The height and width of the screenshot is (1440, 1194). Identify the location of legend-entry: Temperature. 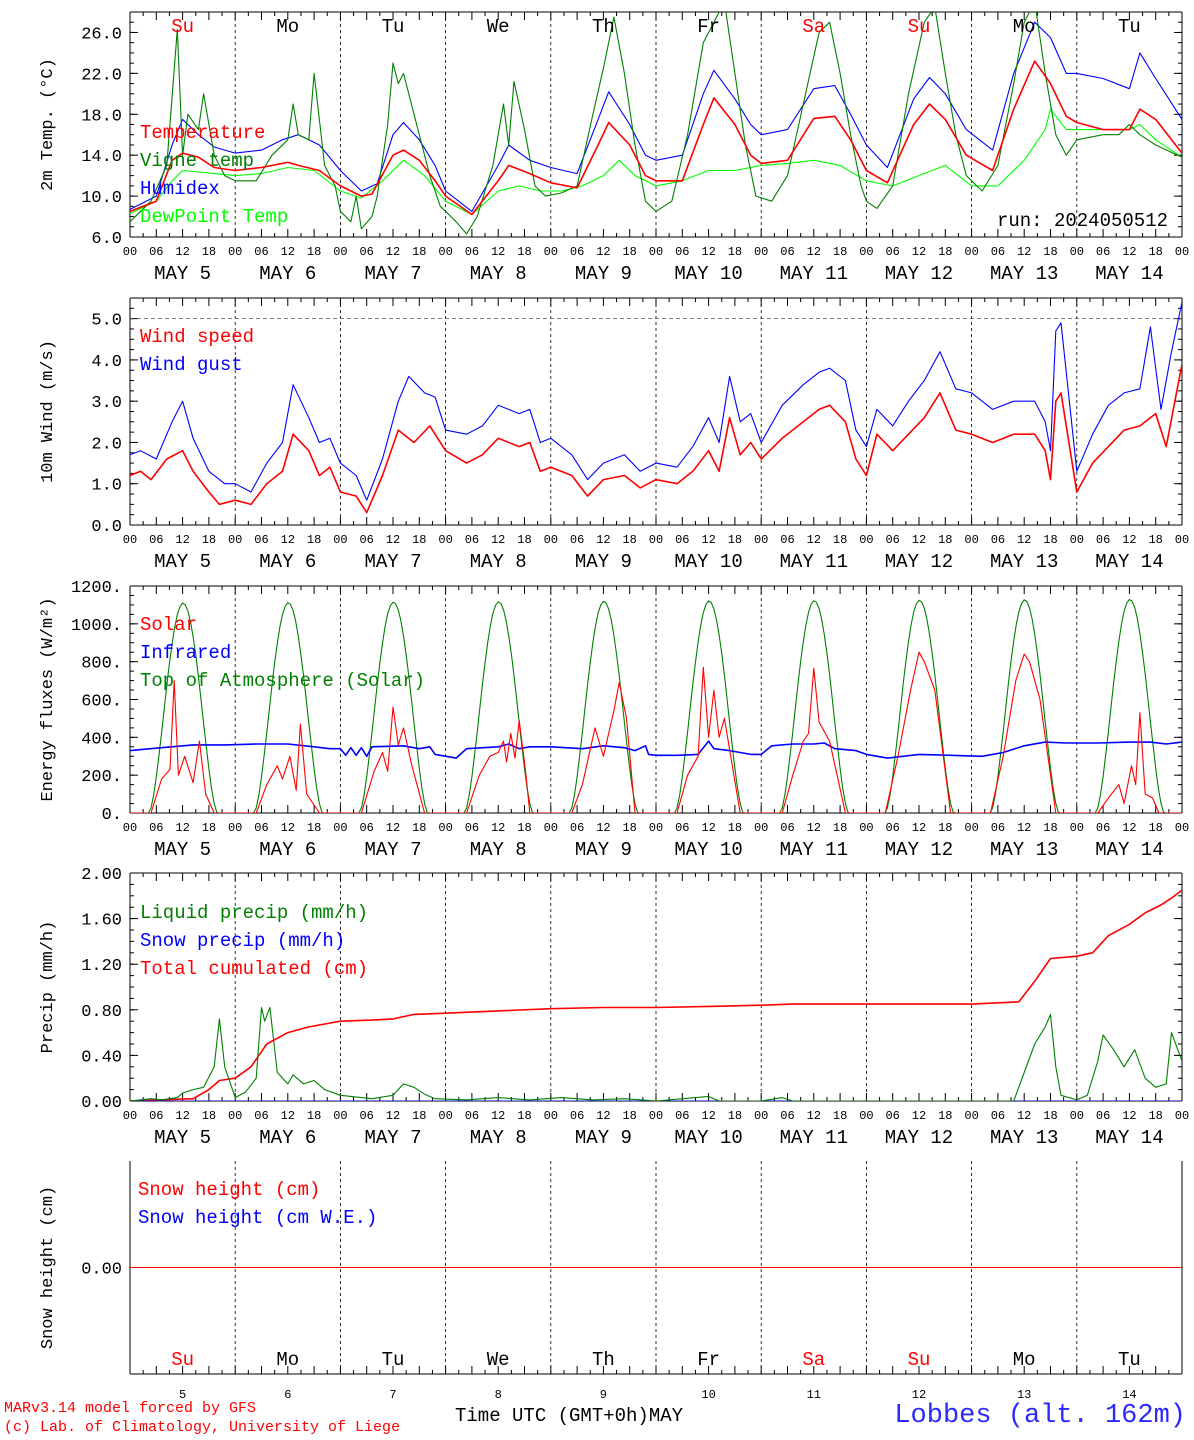
(202, 133).